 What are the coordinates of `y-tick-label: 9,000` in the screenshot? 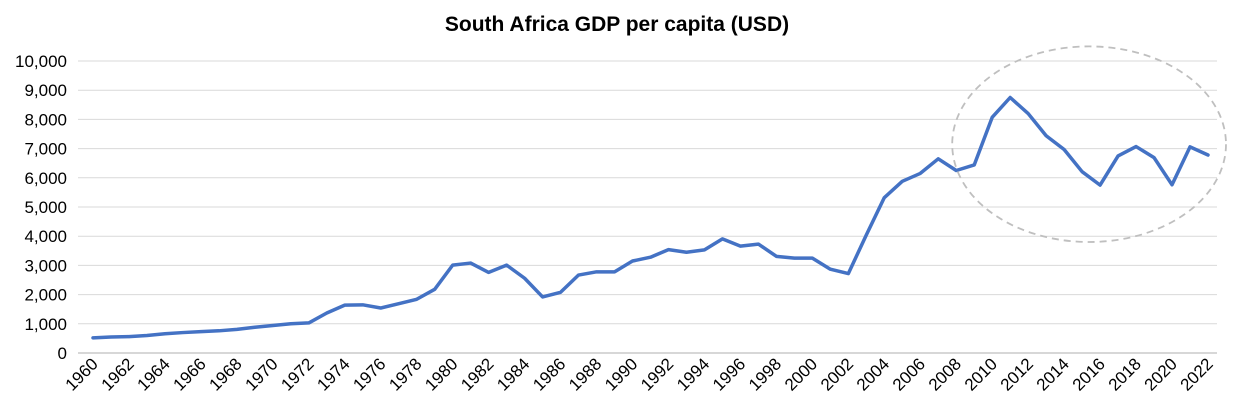 It's located at (45, 90).